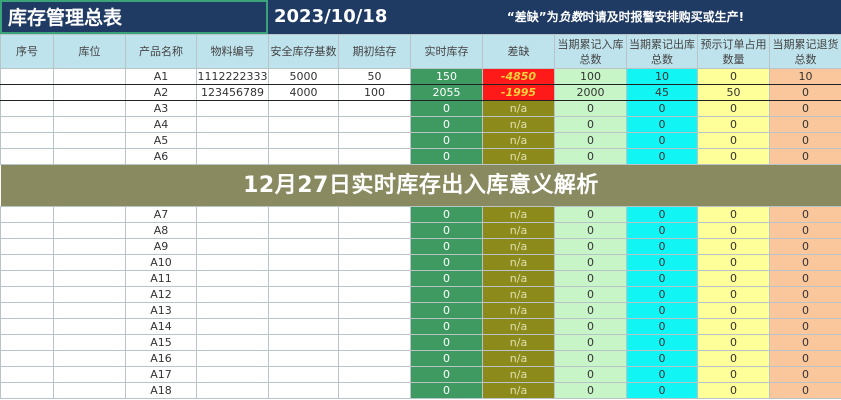 This screenshot has width=841, height=400. I want to click on table-cell: A11, so click(161, 278).